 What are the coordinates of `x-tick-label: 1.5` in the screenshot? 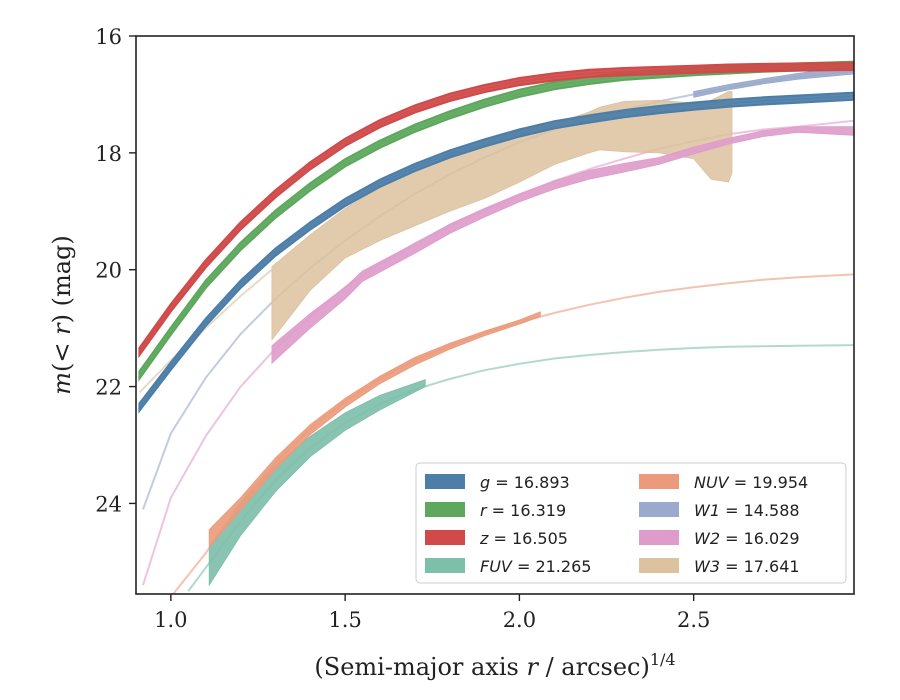 It's located at (344, 620).